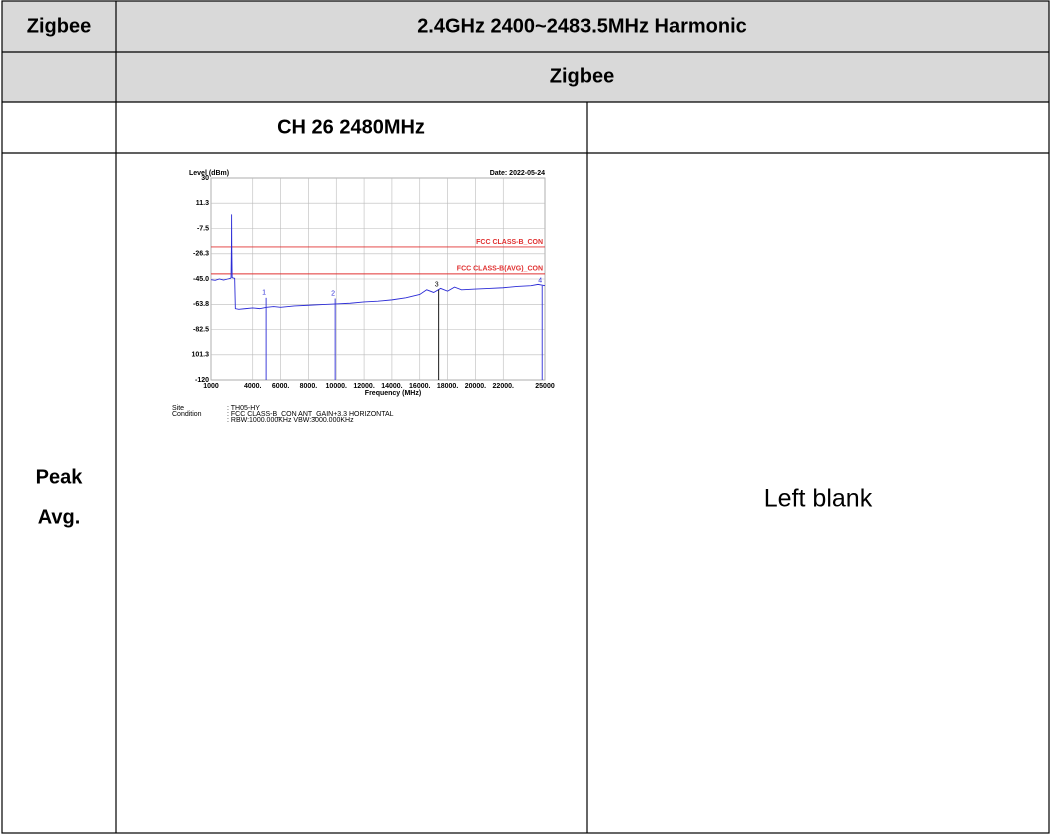  I want to click on y-axis-label: Level (dBm), so click(209, 173).